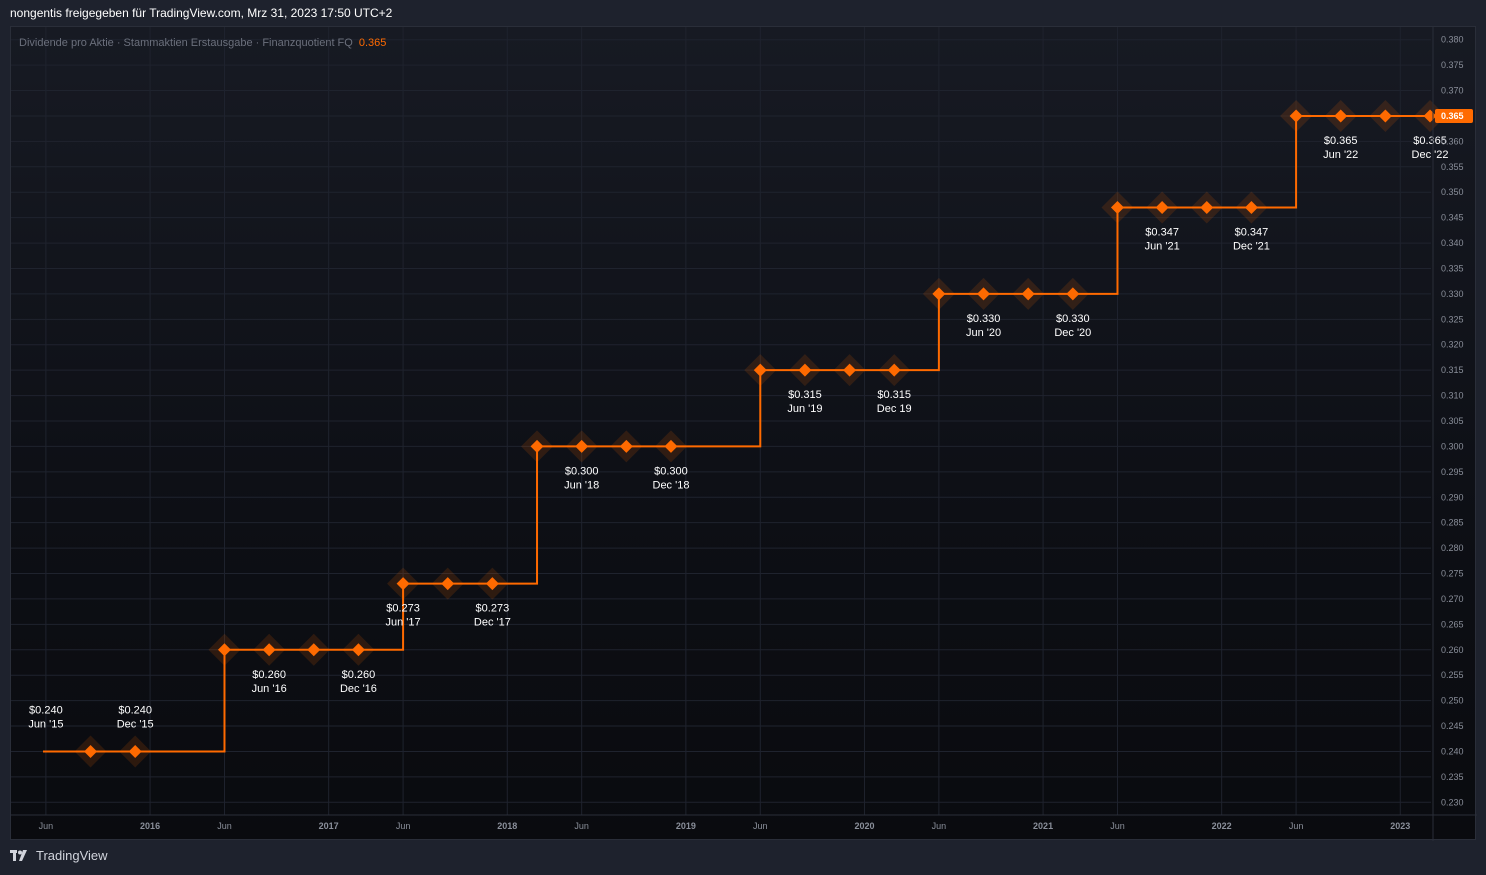 The height and width of the screenshot is (875, 1486). What do you see at coordinates (582, 471) in the screenshot?
I see `annotation-value: $0.300` at bounding box center [582, 471].